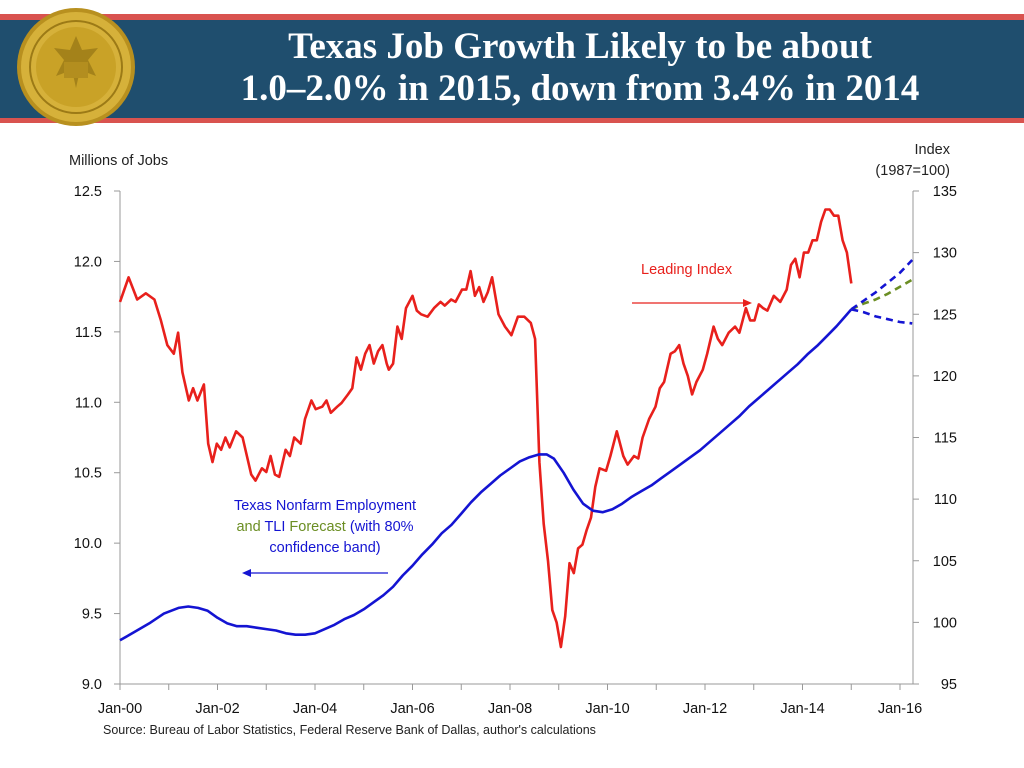  I want to click on left-tick-label: 12.5, so click(88, 192).